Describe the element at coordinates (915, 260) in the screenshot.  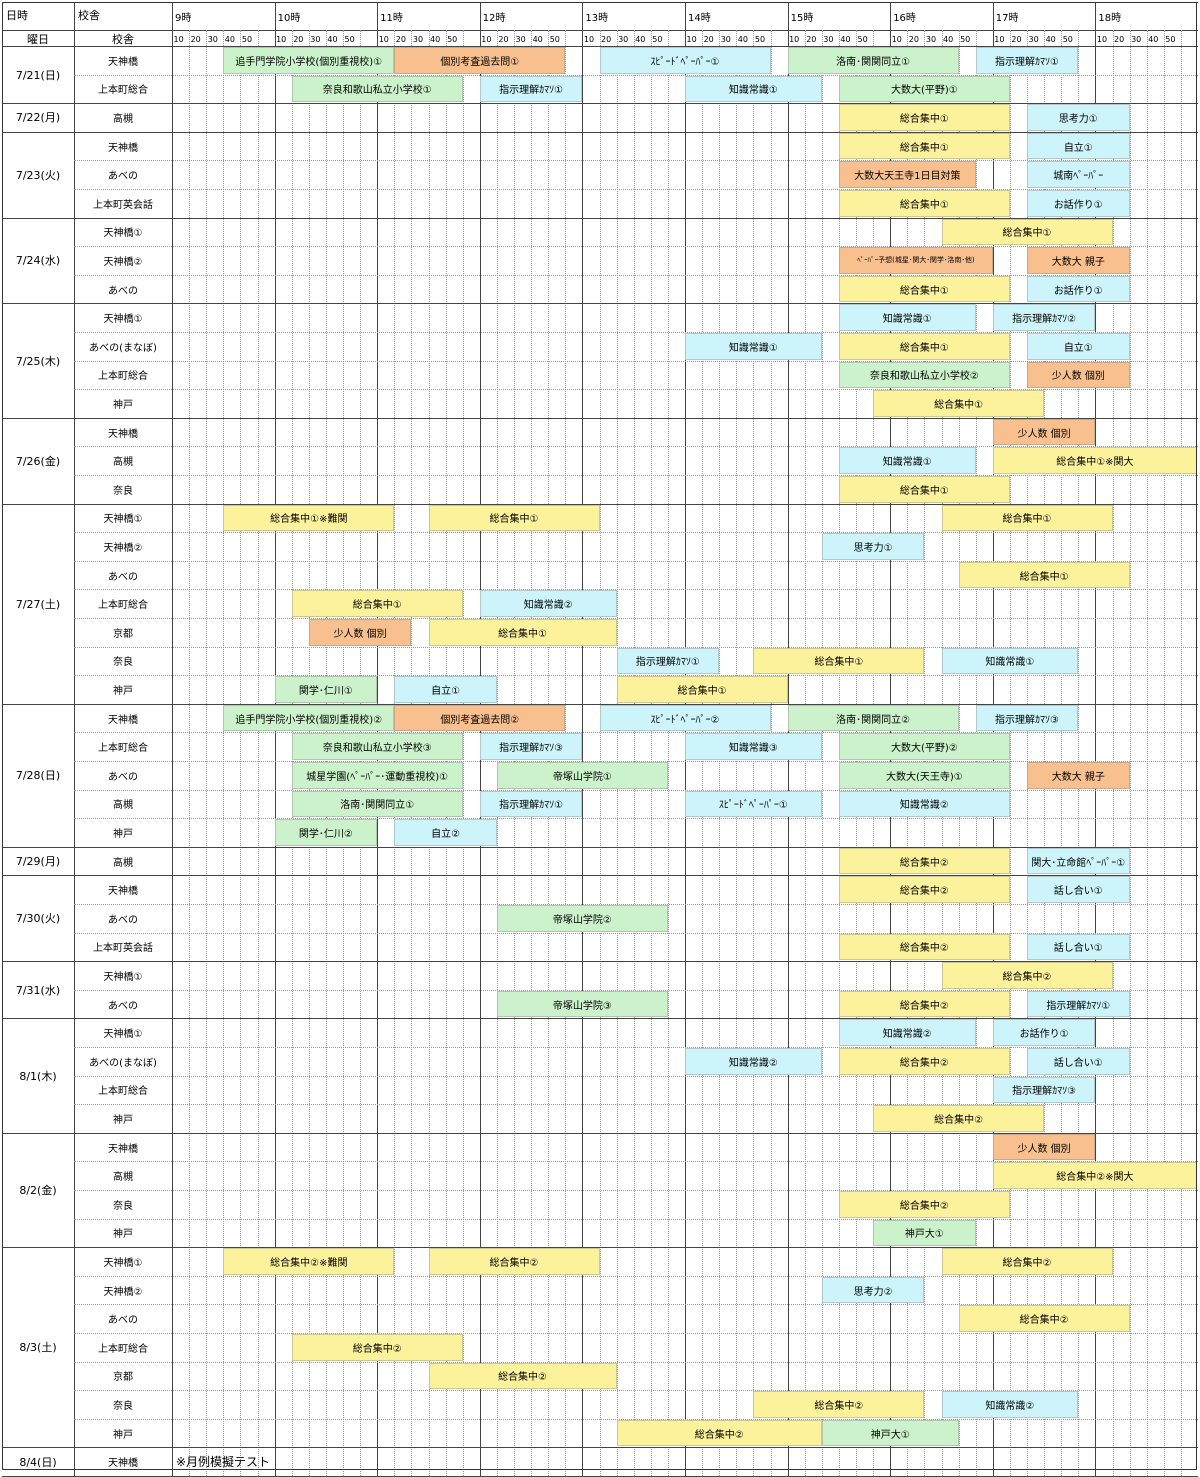
I see `class-block: ﾍﾟｰﾊﾟｰ予想(城星･関大･関学･洛南･他)` at that location.